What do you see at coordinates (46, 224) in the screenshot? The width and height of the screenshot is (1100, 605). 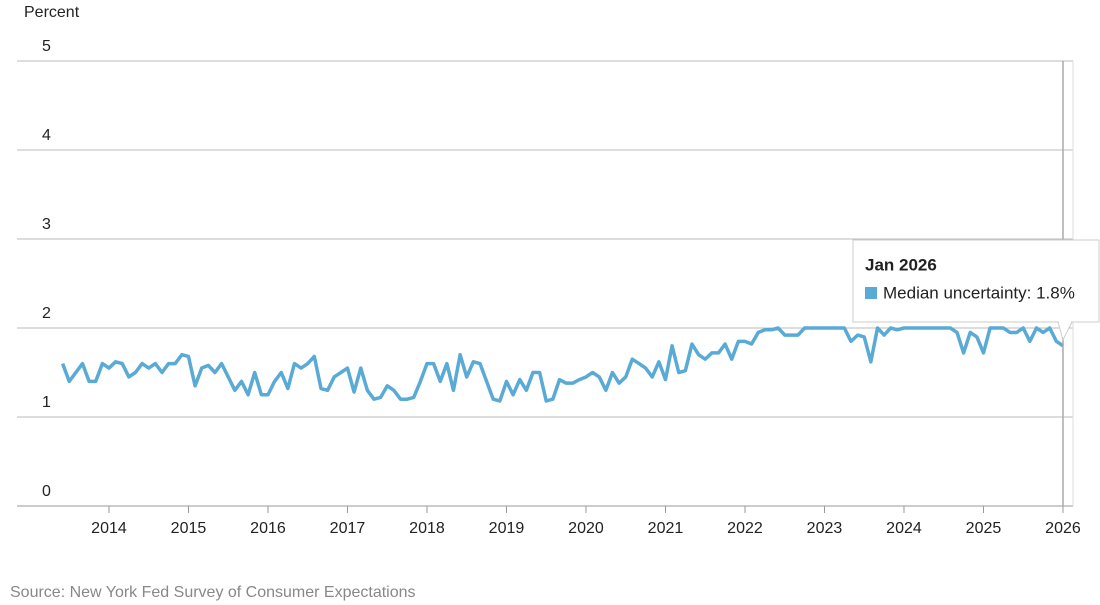 I see `y-tick-label: 3` at bounding box center [46, 224].